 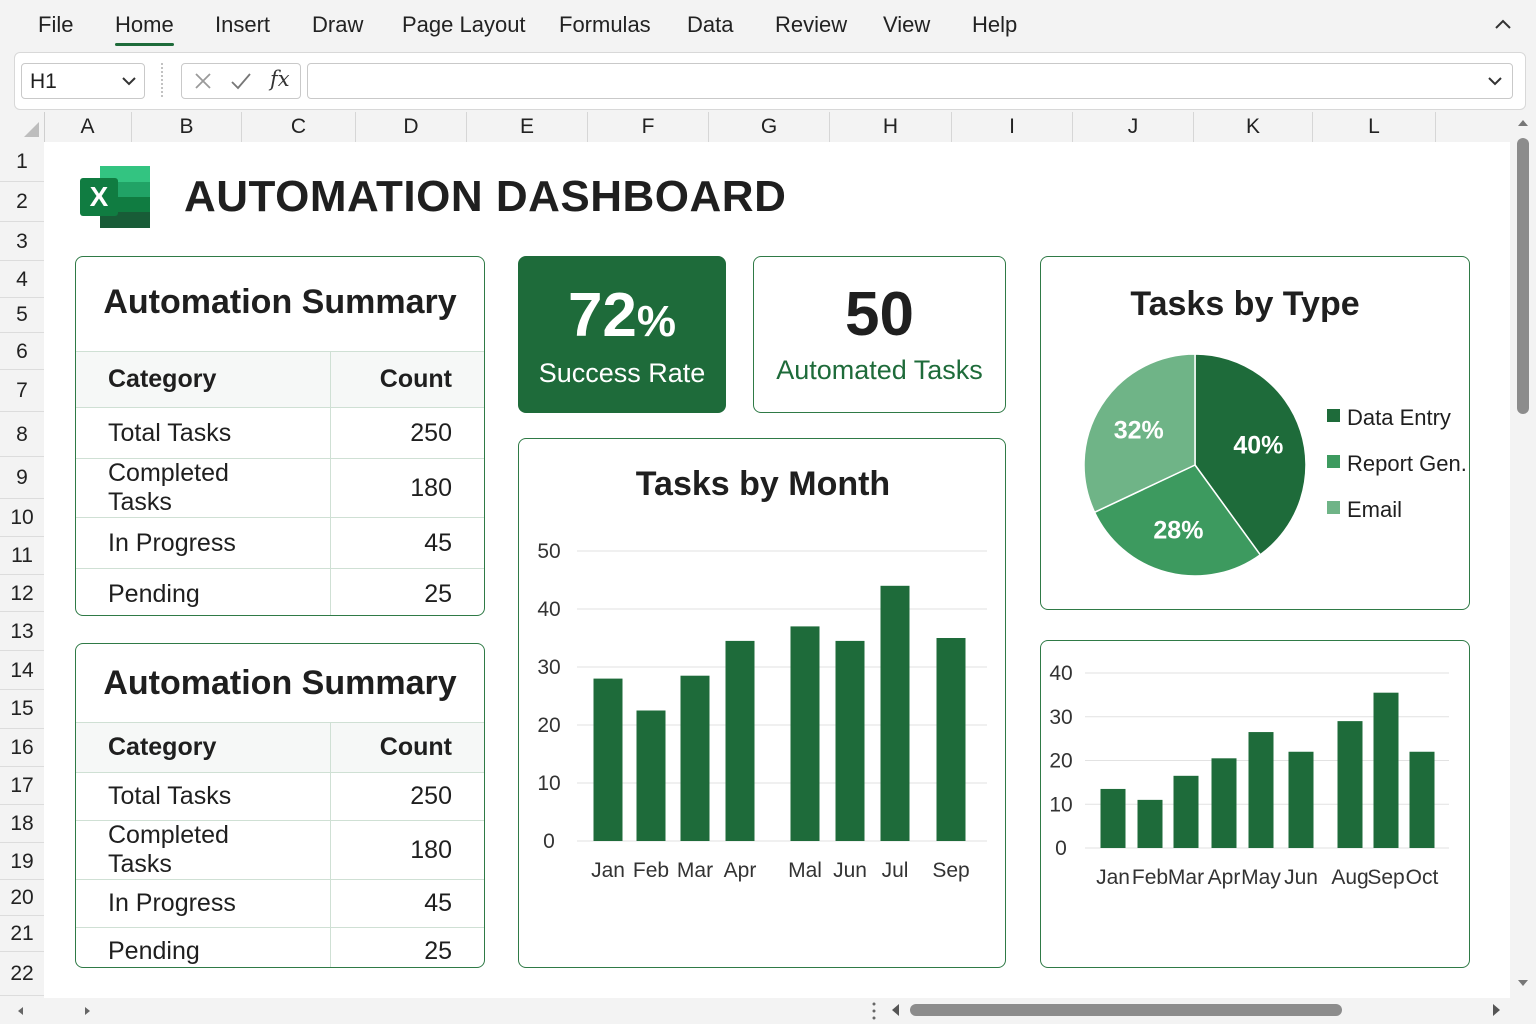 What do you see at coordinates (1126, 1010) in the screenshot?
I see `horizontal-scroll-thumb` at bounding box center [1126, 1010].